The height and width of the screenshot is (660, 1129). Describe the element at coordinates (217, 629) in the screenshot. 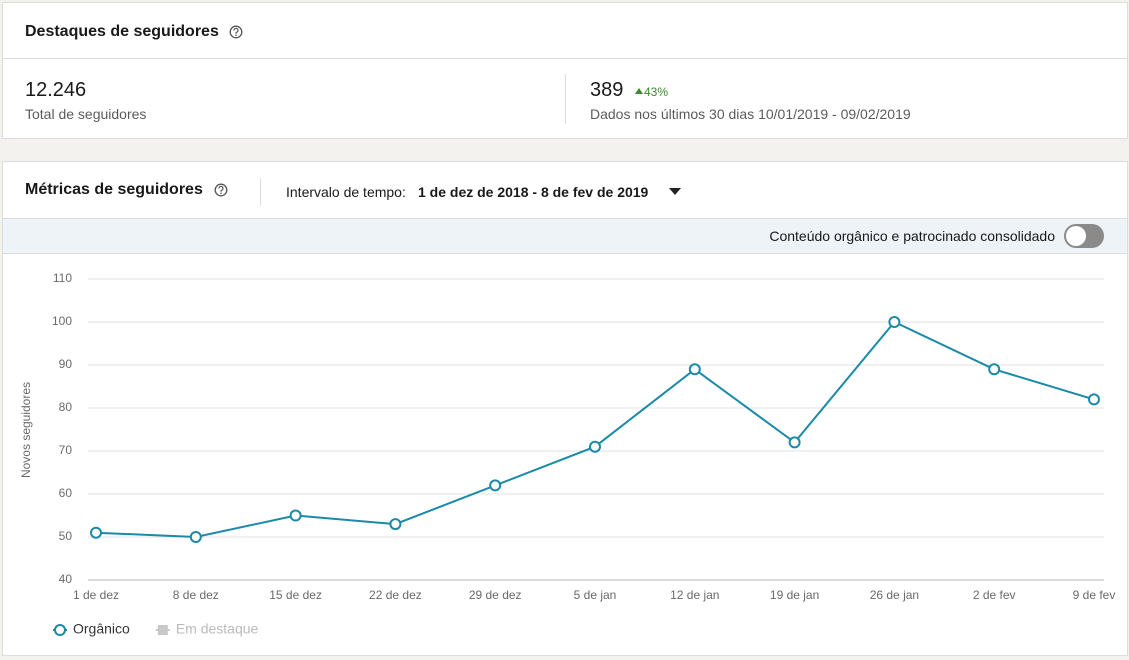

I see `legend-label: Em destaque` at that location.